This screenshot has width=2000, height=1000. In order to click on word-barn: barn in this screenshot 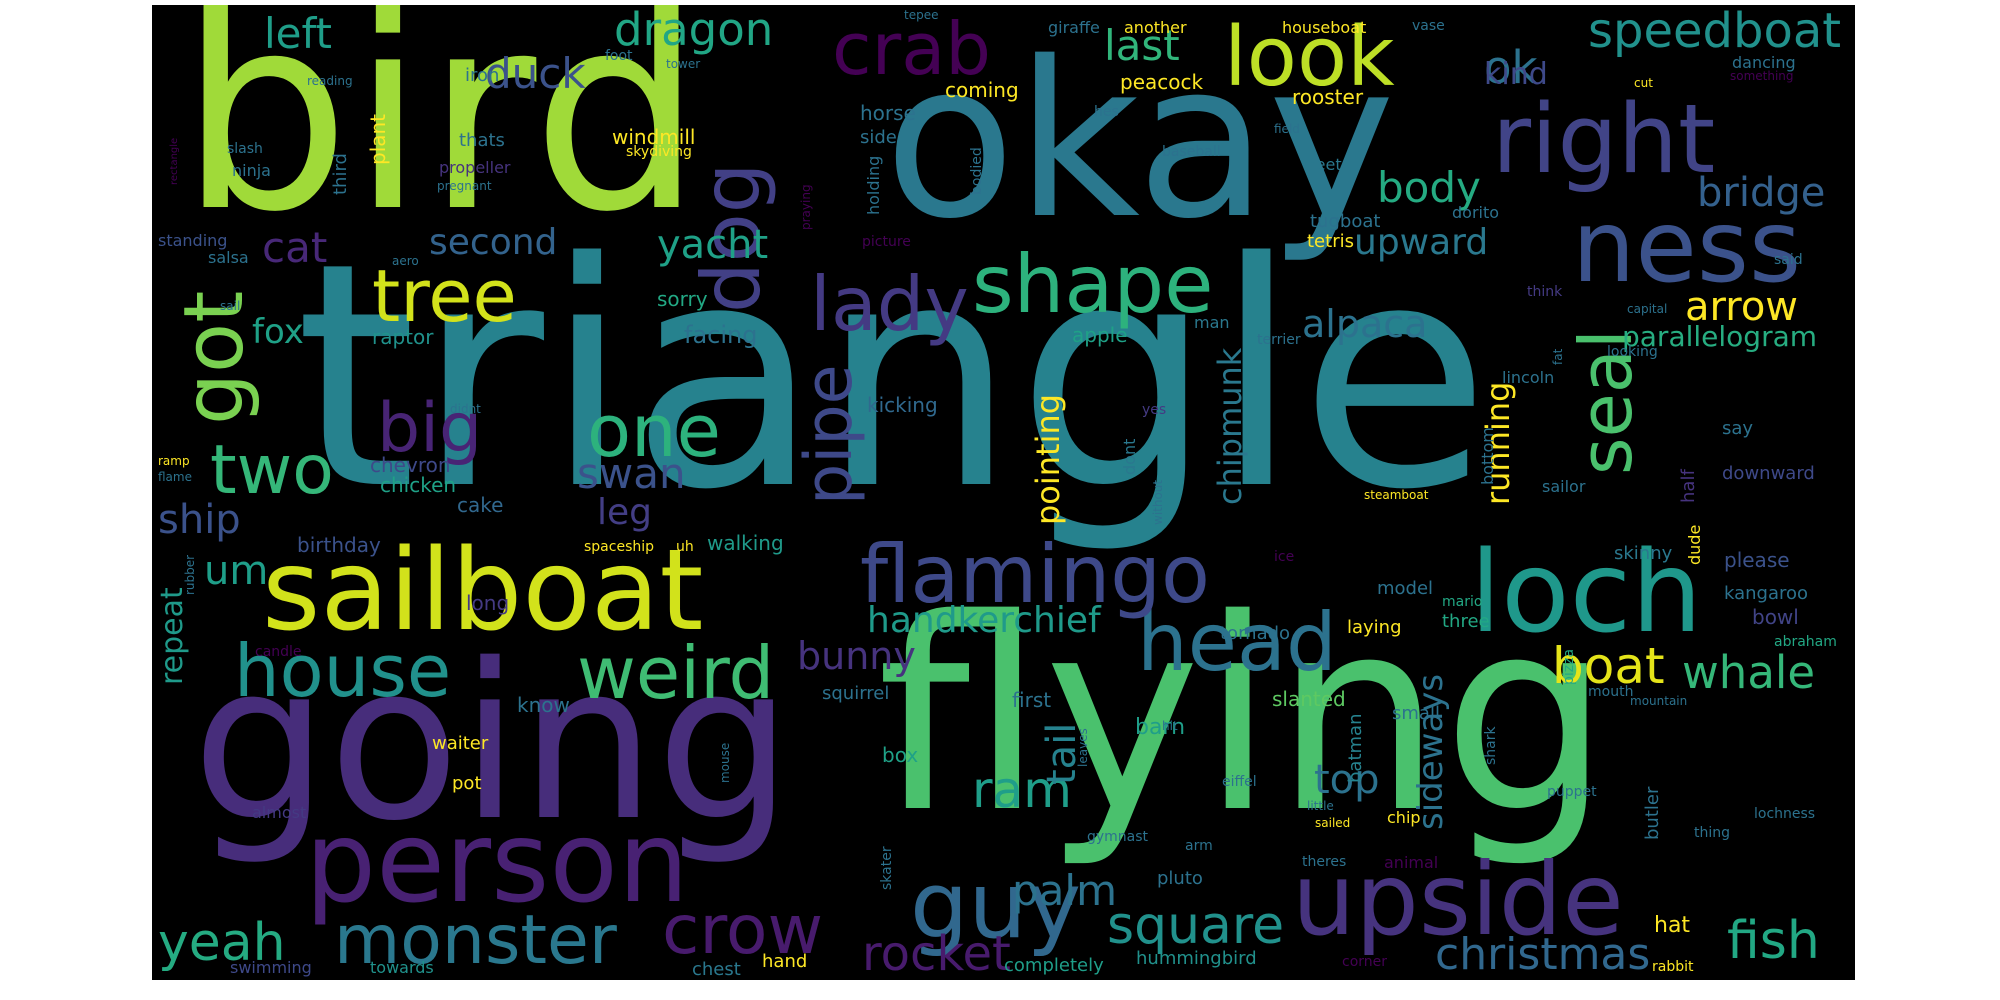, I will do `click(1160, 727)`.